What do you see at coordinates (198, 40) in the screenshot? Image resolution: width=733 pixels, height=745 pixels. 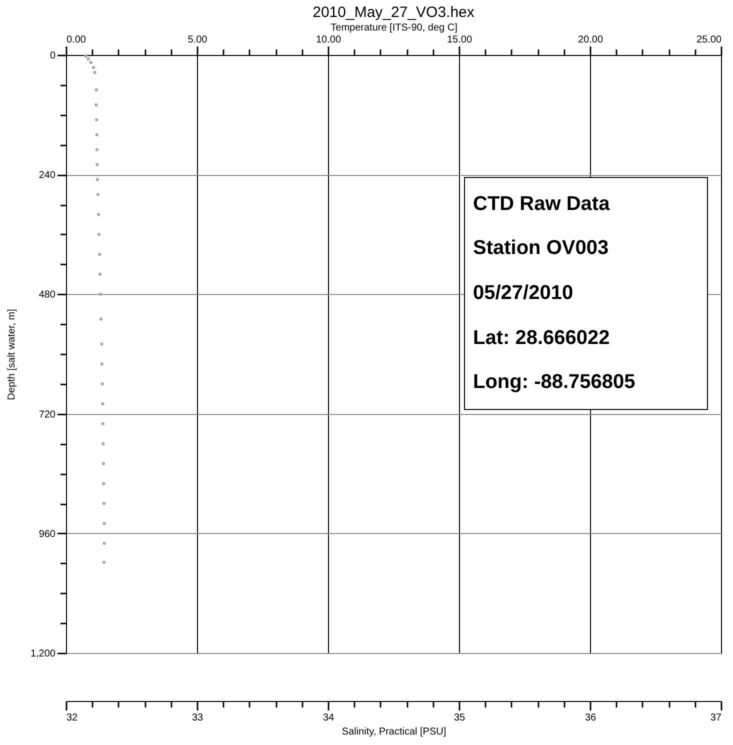 I see `x-tick-label: 5.00` at bounding box center [198, 40].